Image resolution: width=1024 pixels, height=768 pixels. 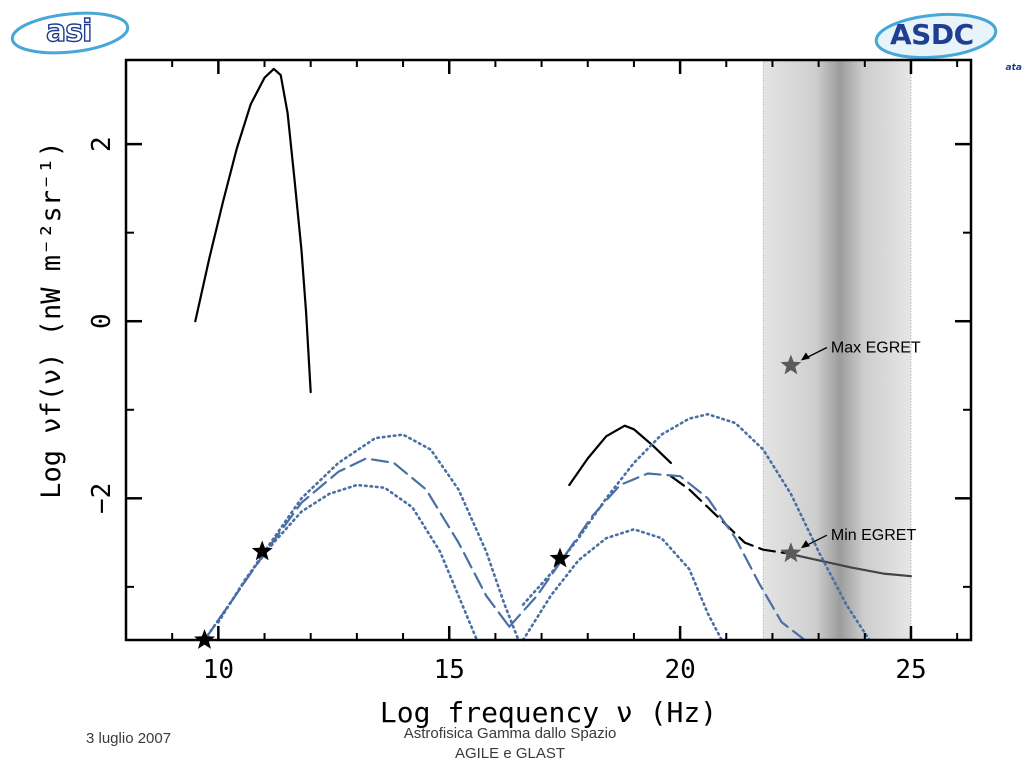 I want to click on x-tick-label: 25, so click(x=910, y=670).